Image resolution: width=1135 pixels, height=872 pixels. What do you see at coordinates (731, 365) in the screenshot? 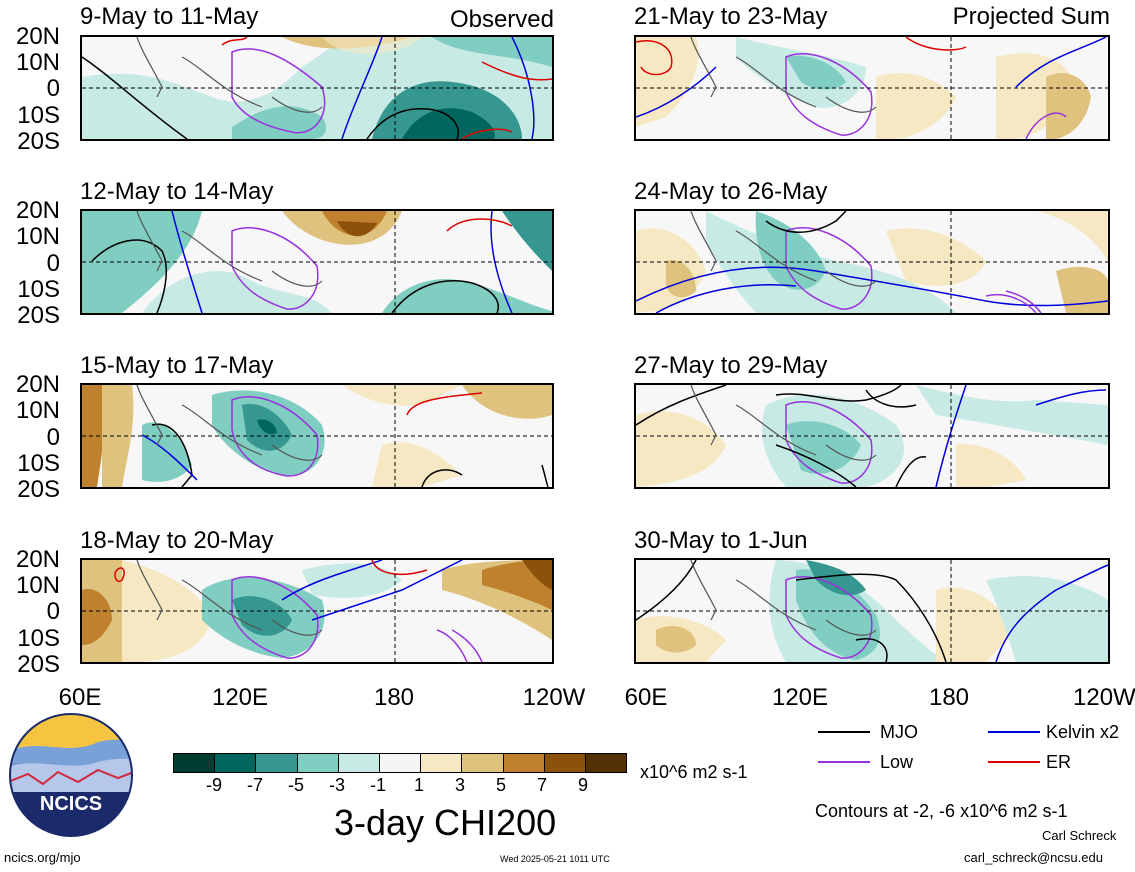
I see `panel-title: 27-May to 29-May` at bounding box center [731, 365].